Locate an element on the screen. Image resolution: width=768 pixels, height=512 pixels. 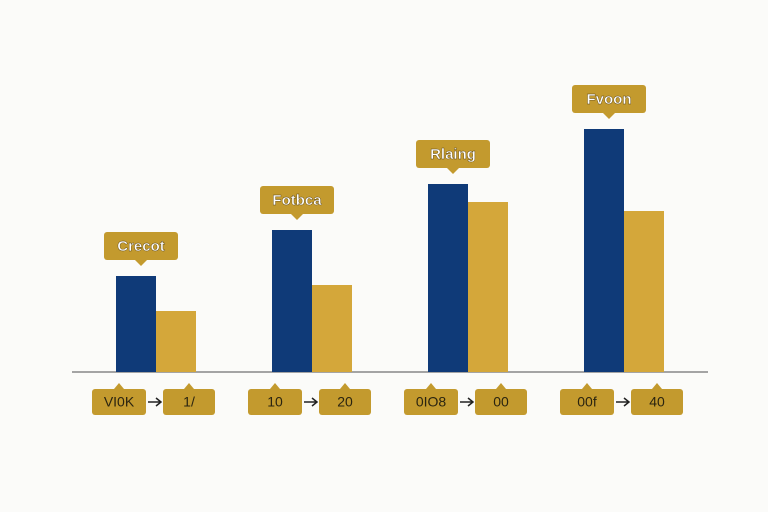
to-label: 1/ is located at coordinates (189, 402).